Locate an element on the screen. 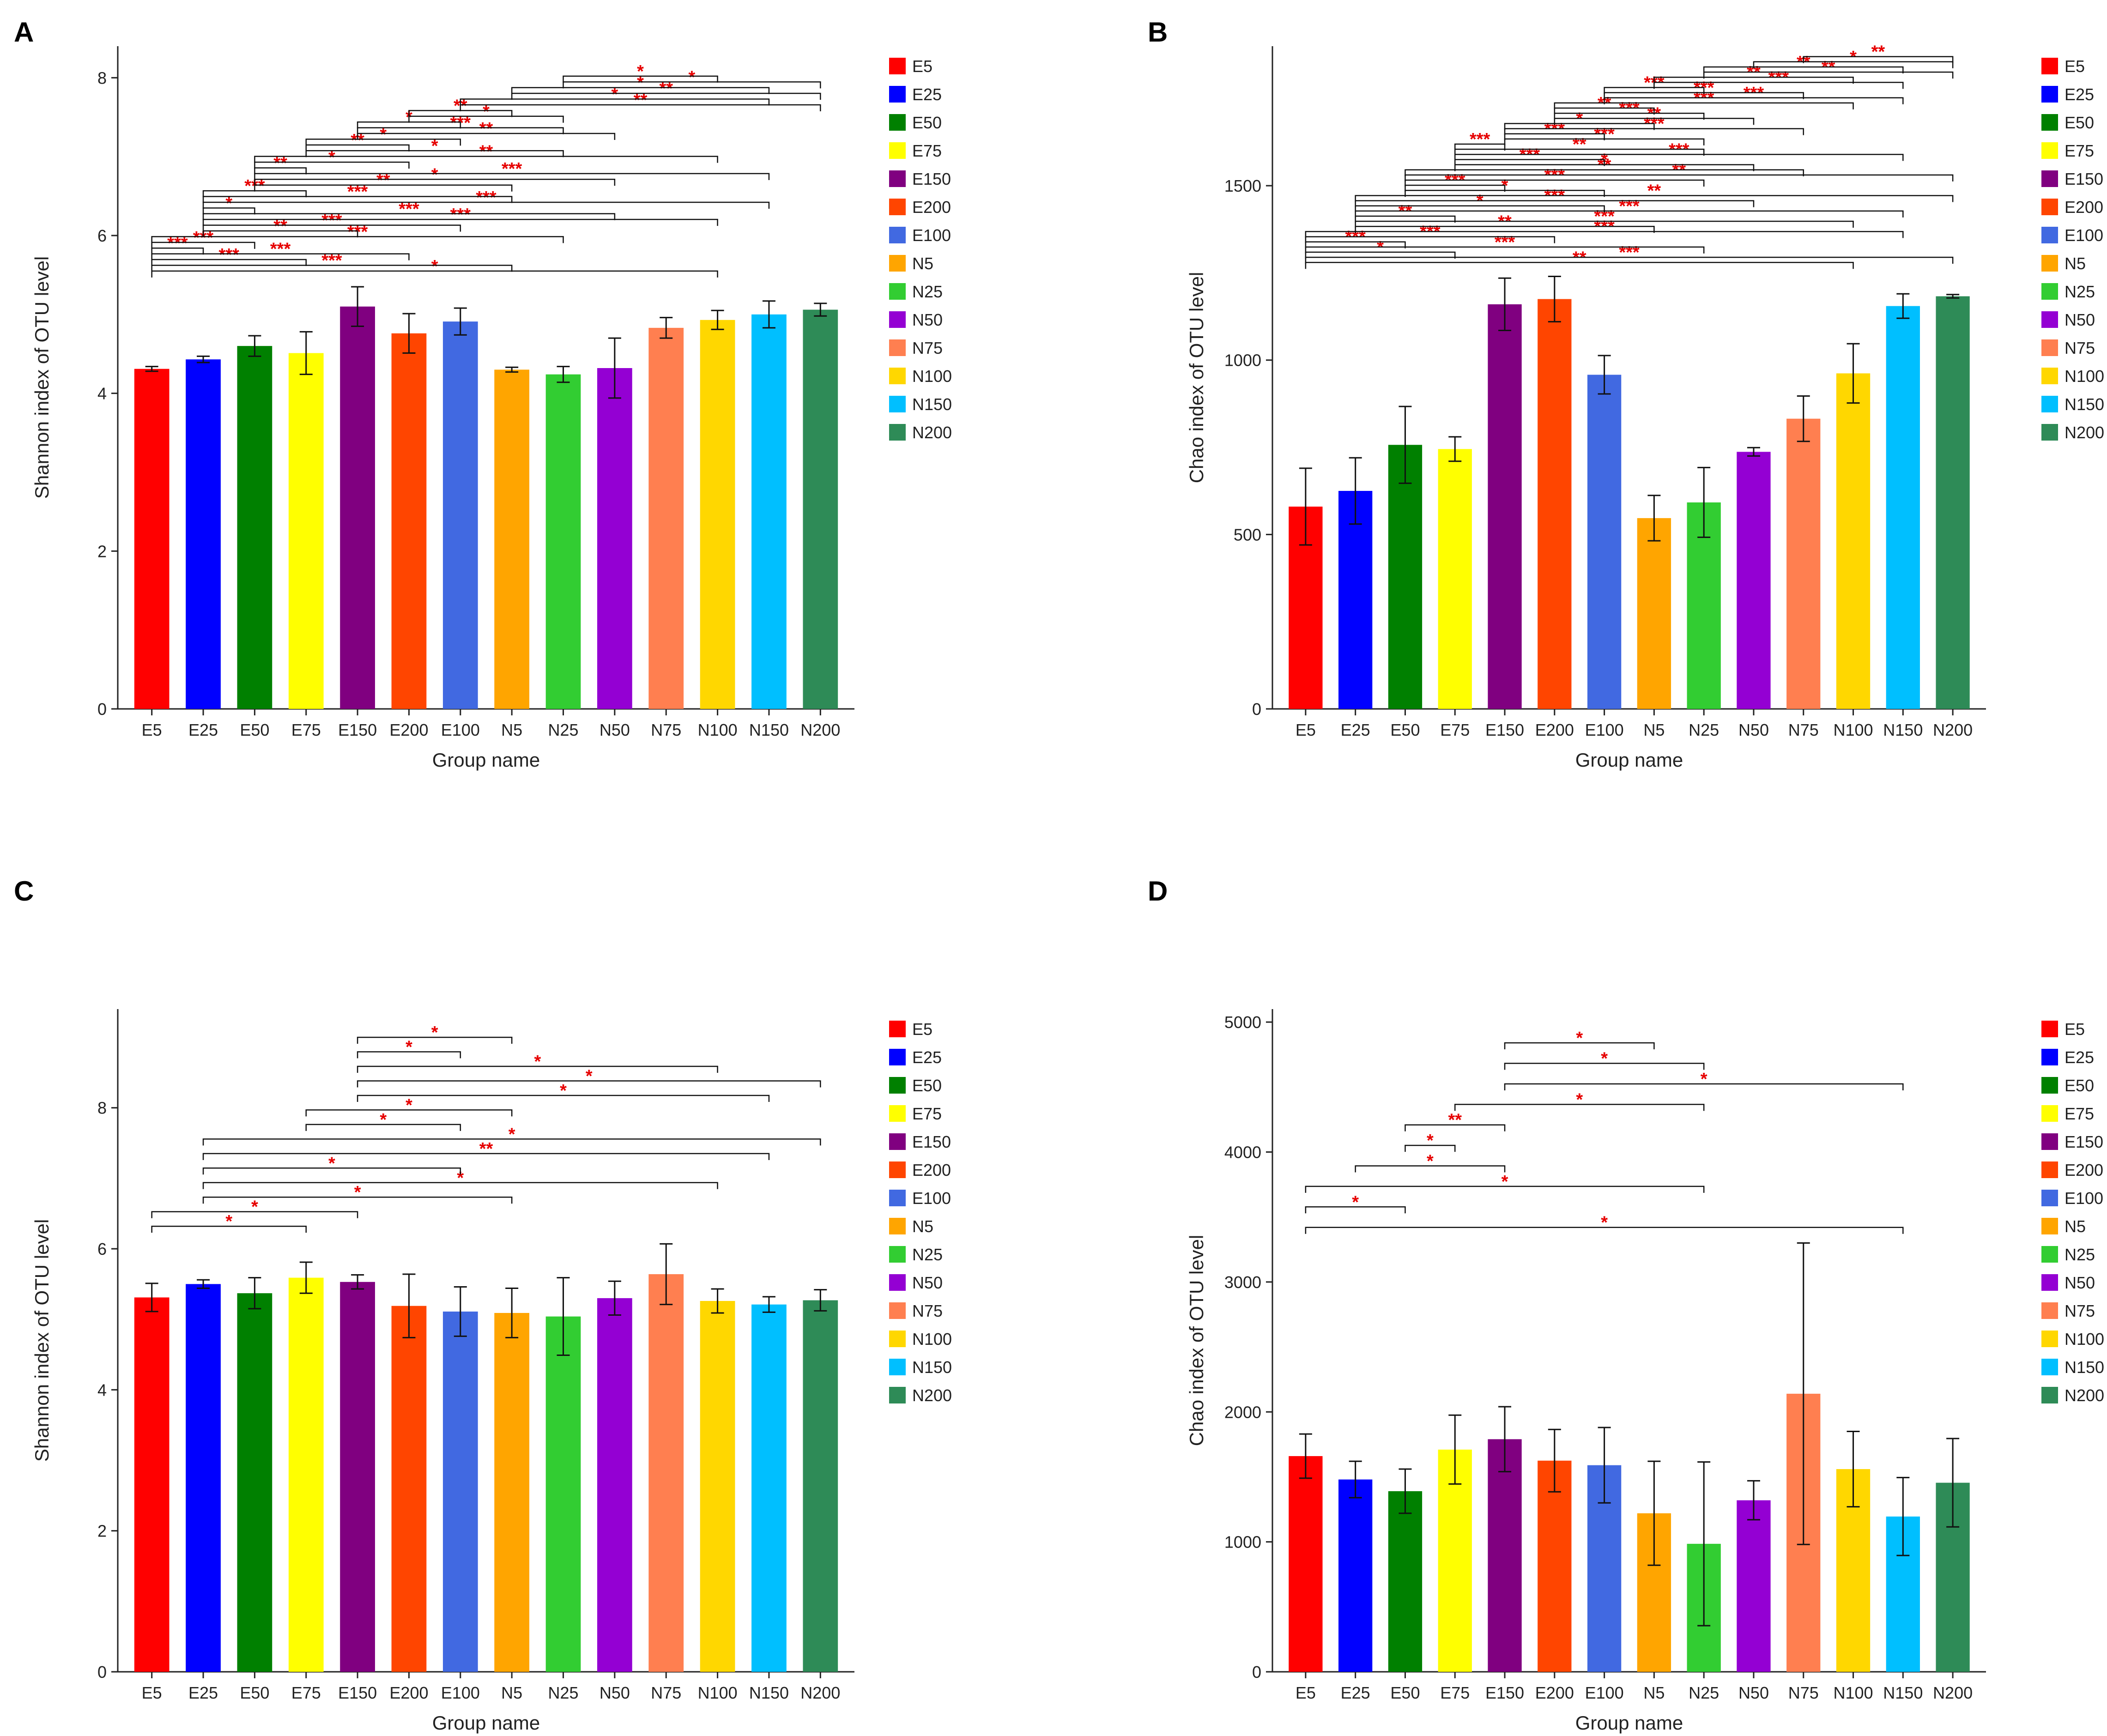 This screenshot has width=2107, height=1736. legend-item-e25: E25 is located at coordinates (916, 95).